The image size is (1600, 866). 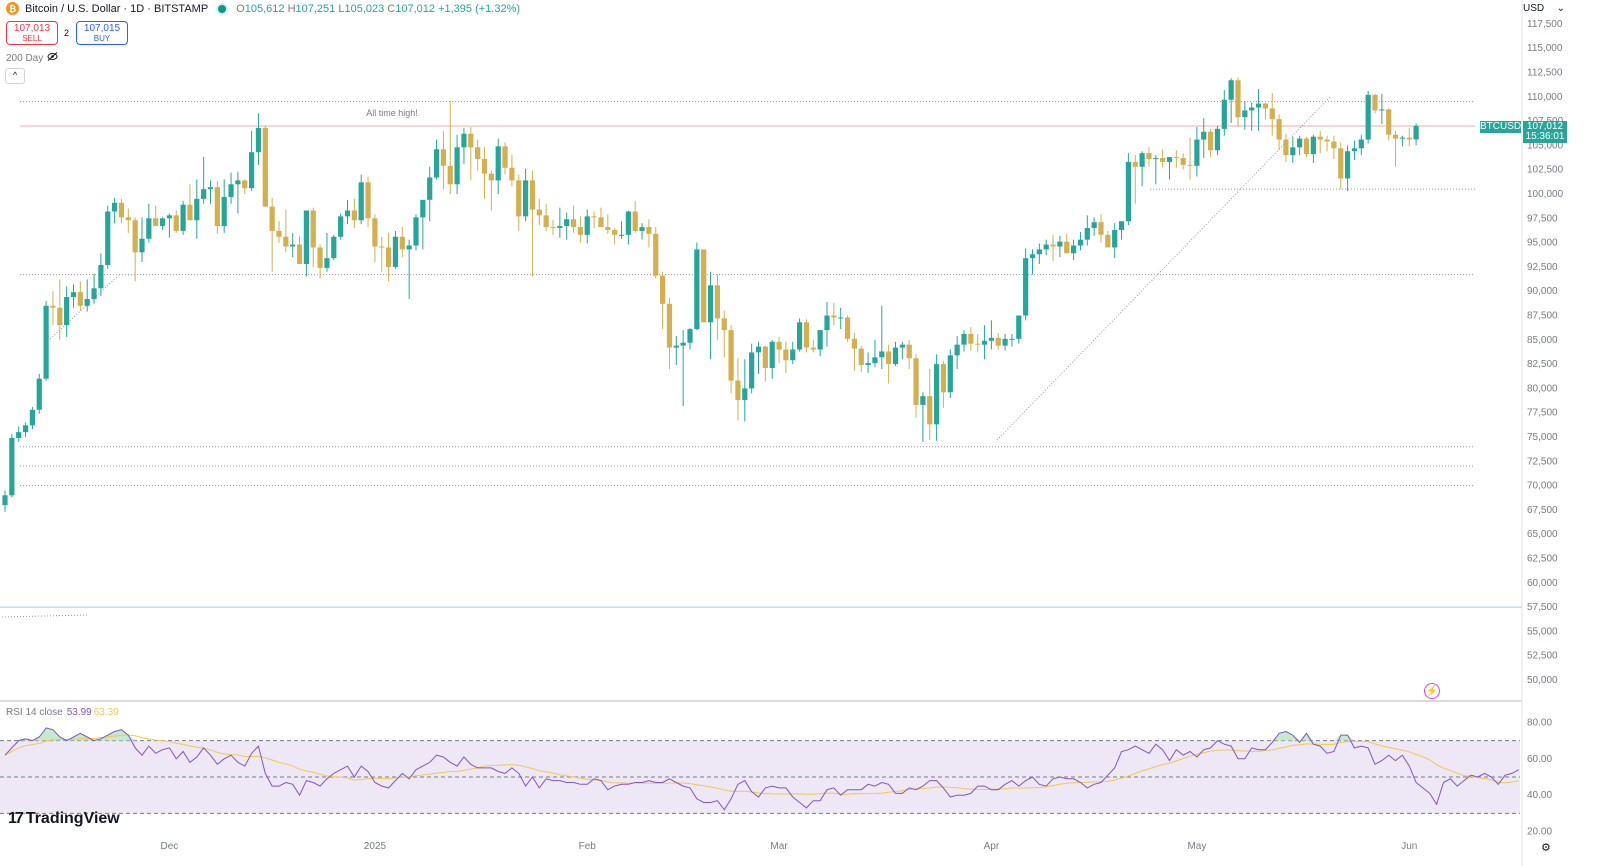 I want to click on price-tick-label: 67,500, so click(x=1542, y=510).